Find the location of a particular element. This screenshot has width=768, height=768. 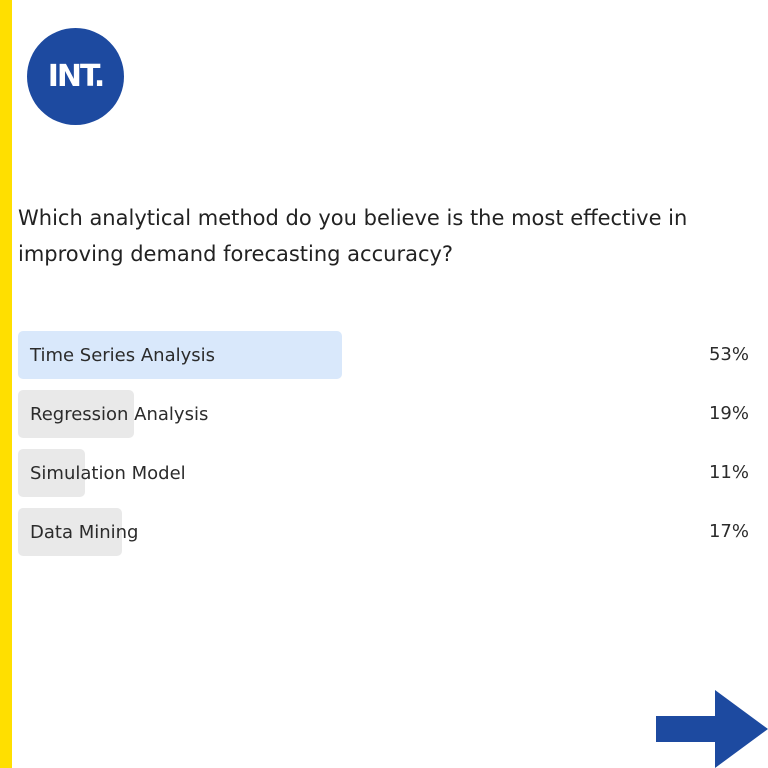

poll-option-time-series-analysis: Time Series Analysis 53% is located at coordinates (383, 355).